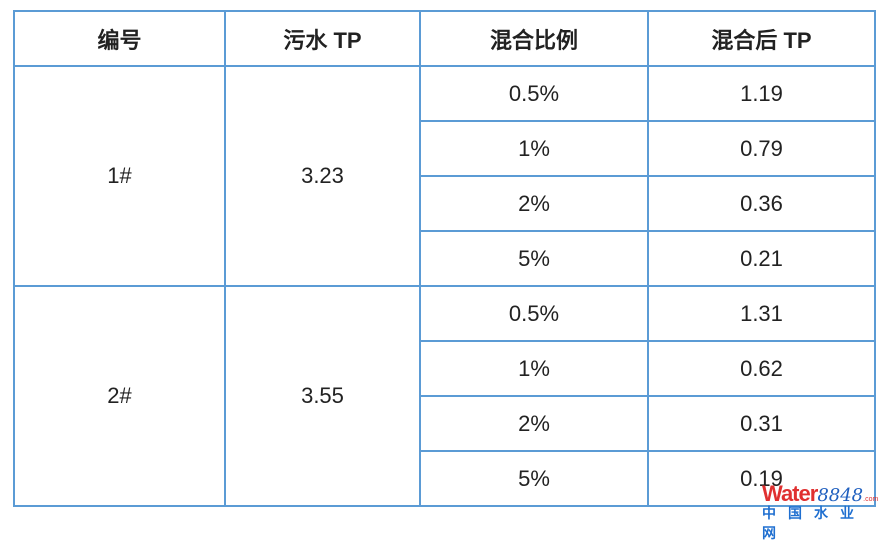 The image size is (891, 543). I want to click on table-row: 2% 0.36, so click(445, 203).